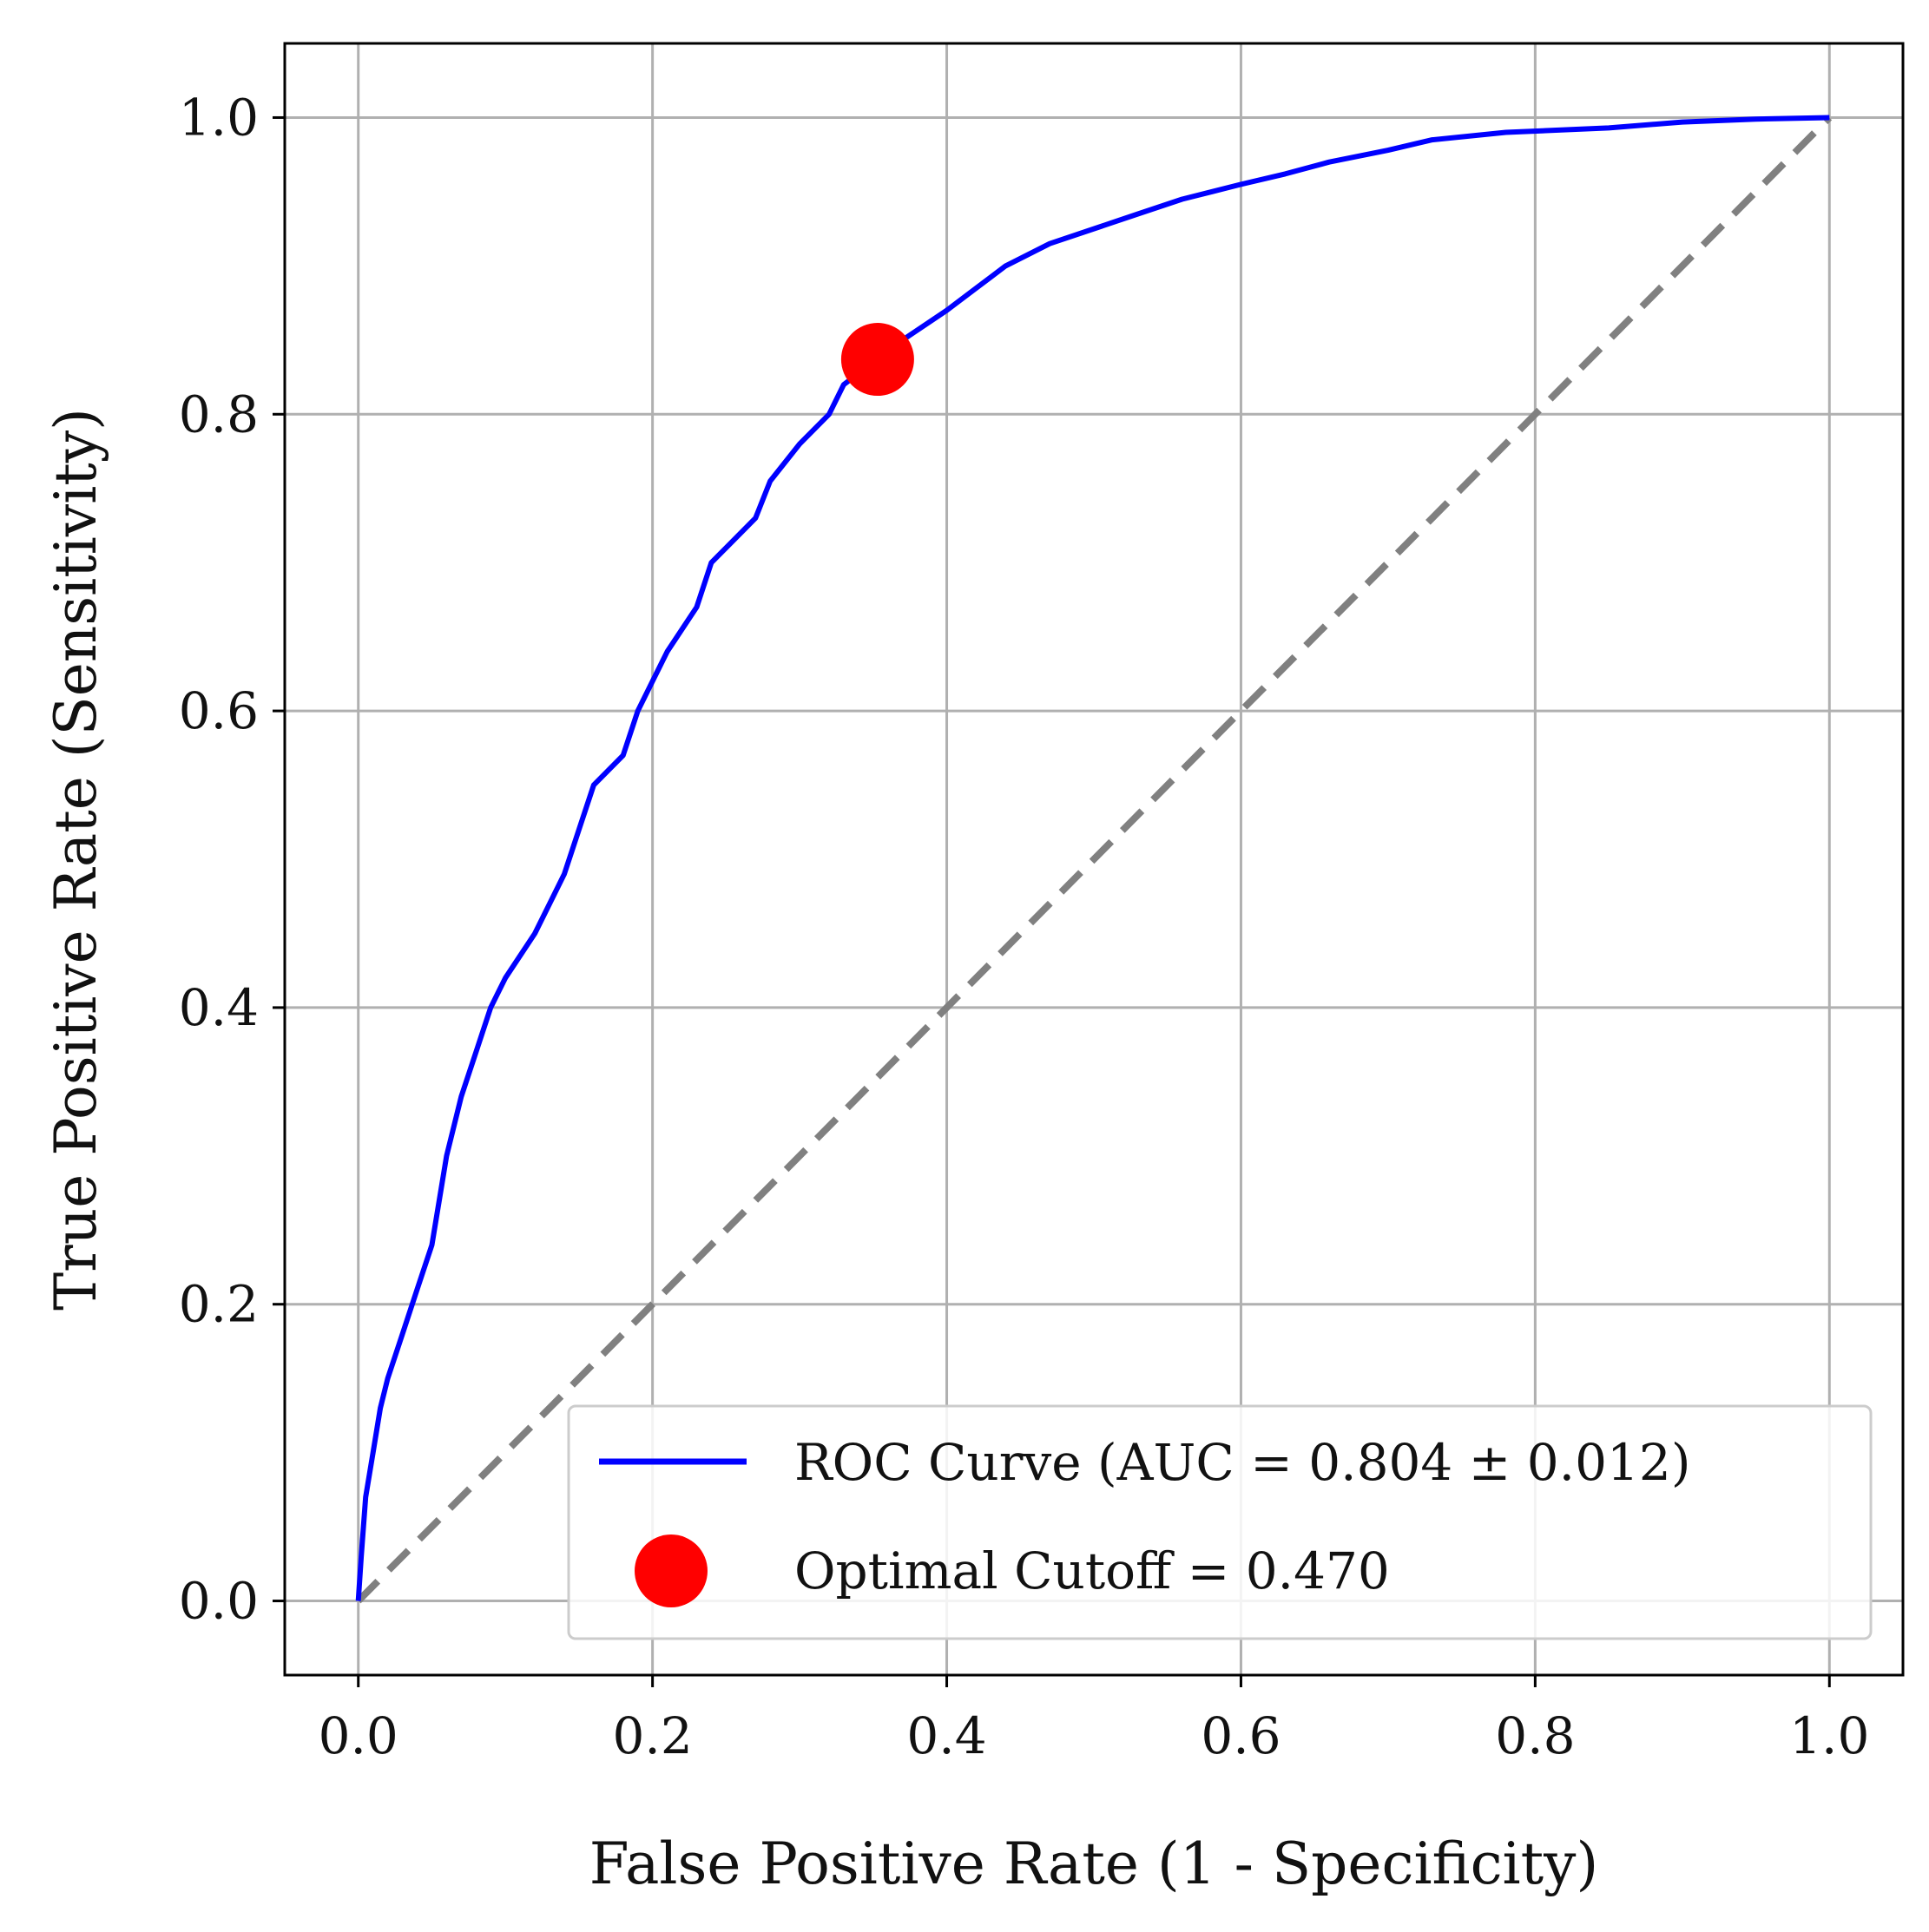 This screenshot has height=1932, width=1929. I want to click on legend-box, so click(1220, 1522).